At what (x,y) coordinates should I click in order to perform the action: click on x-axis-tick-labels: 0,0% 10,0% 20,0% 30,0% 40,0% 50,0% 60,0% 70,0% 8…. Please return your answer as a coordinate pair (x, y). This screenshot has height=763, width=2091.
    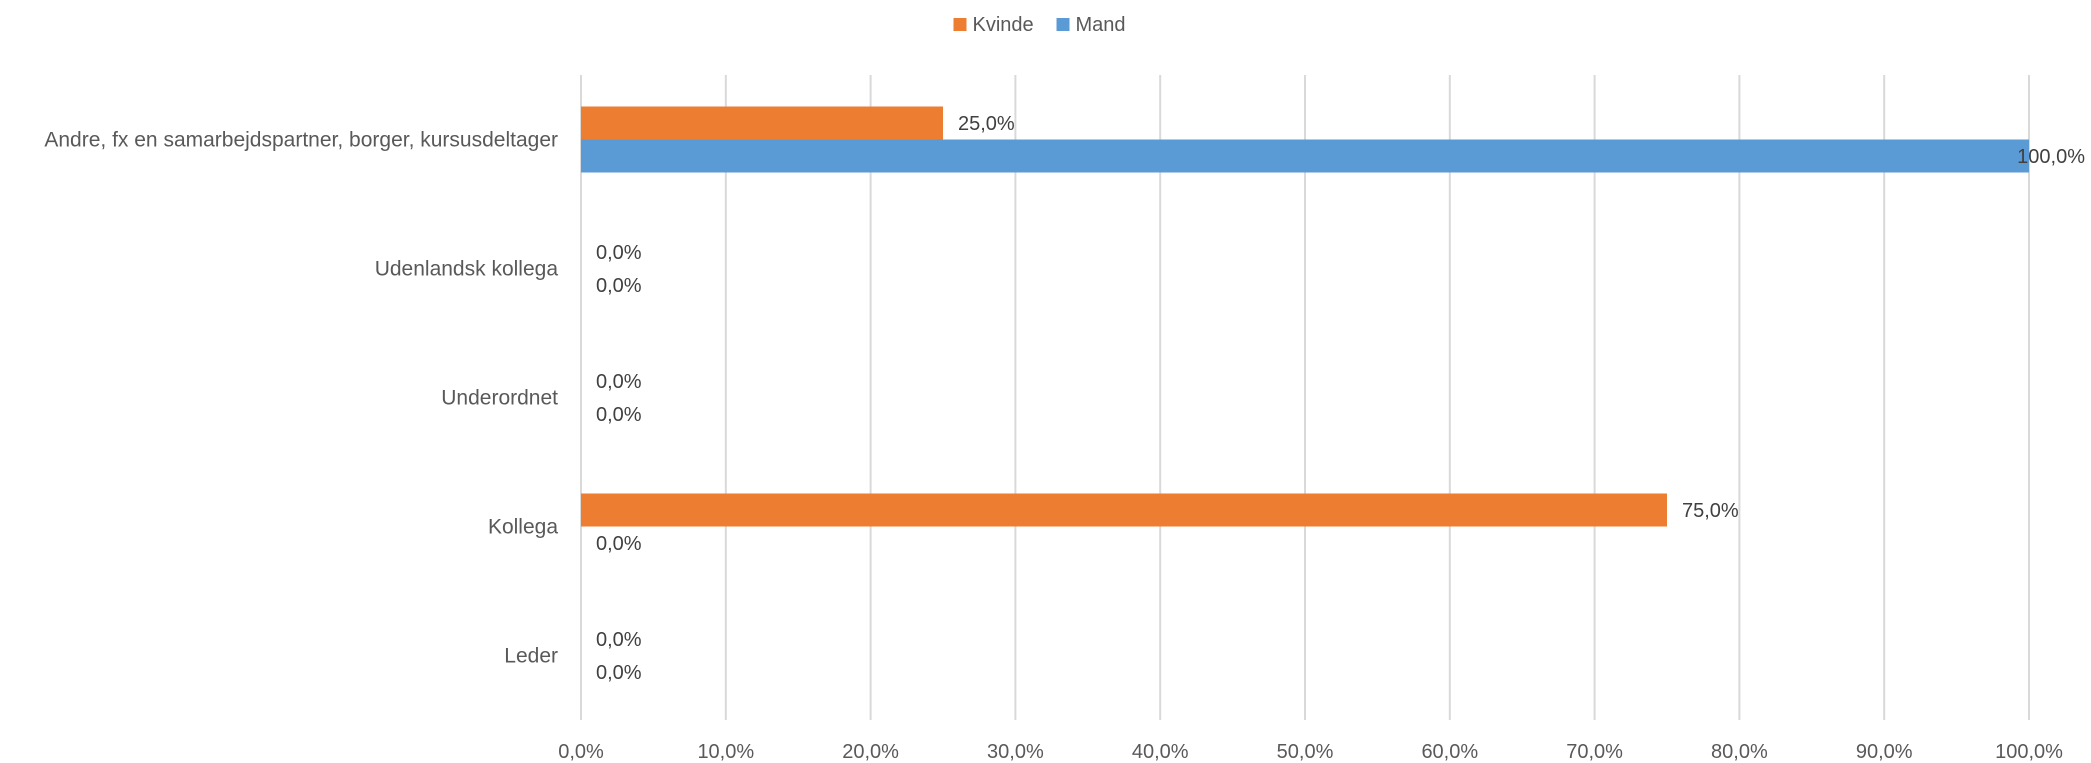
    Looking at the image, I should click on (1310, 752).